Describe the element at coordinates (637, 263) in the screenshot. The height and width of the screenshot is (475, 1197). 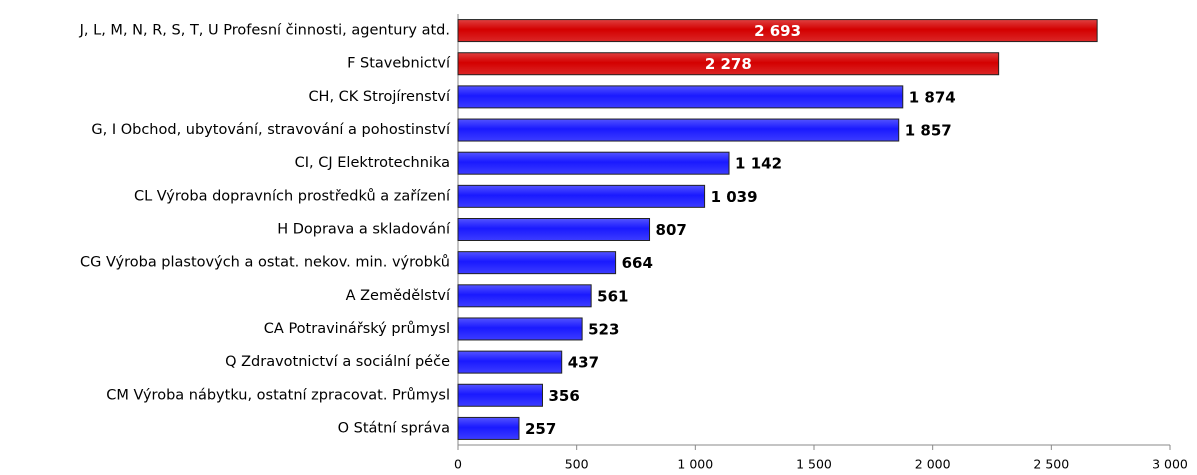
I see `value-label: 664` at that location.